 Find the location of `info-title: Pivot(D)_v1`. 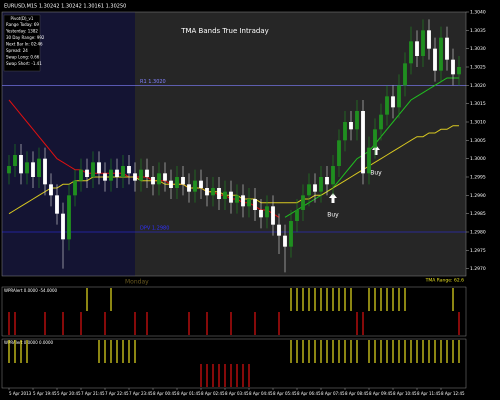

info-title: Pivot(D)_v1 is located at coordinates (22, 18).